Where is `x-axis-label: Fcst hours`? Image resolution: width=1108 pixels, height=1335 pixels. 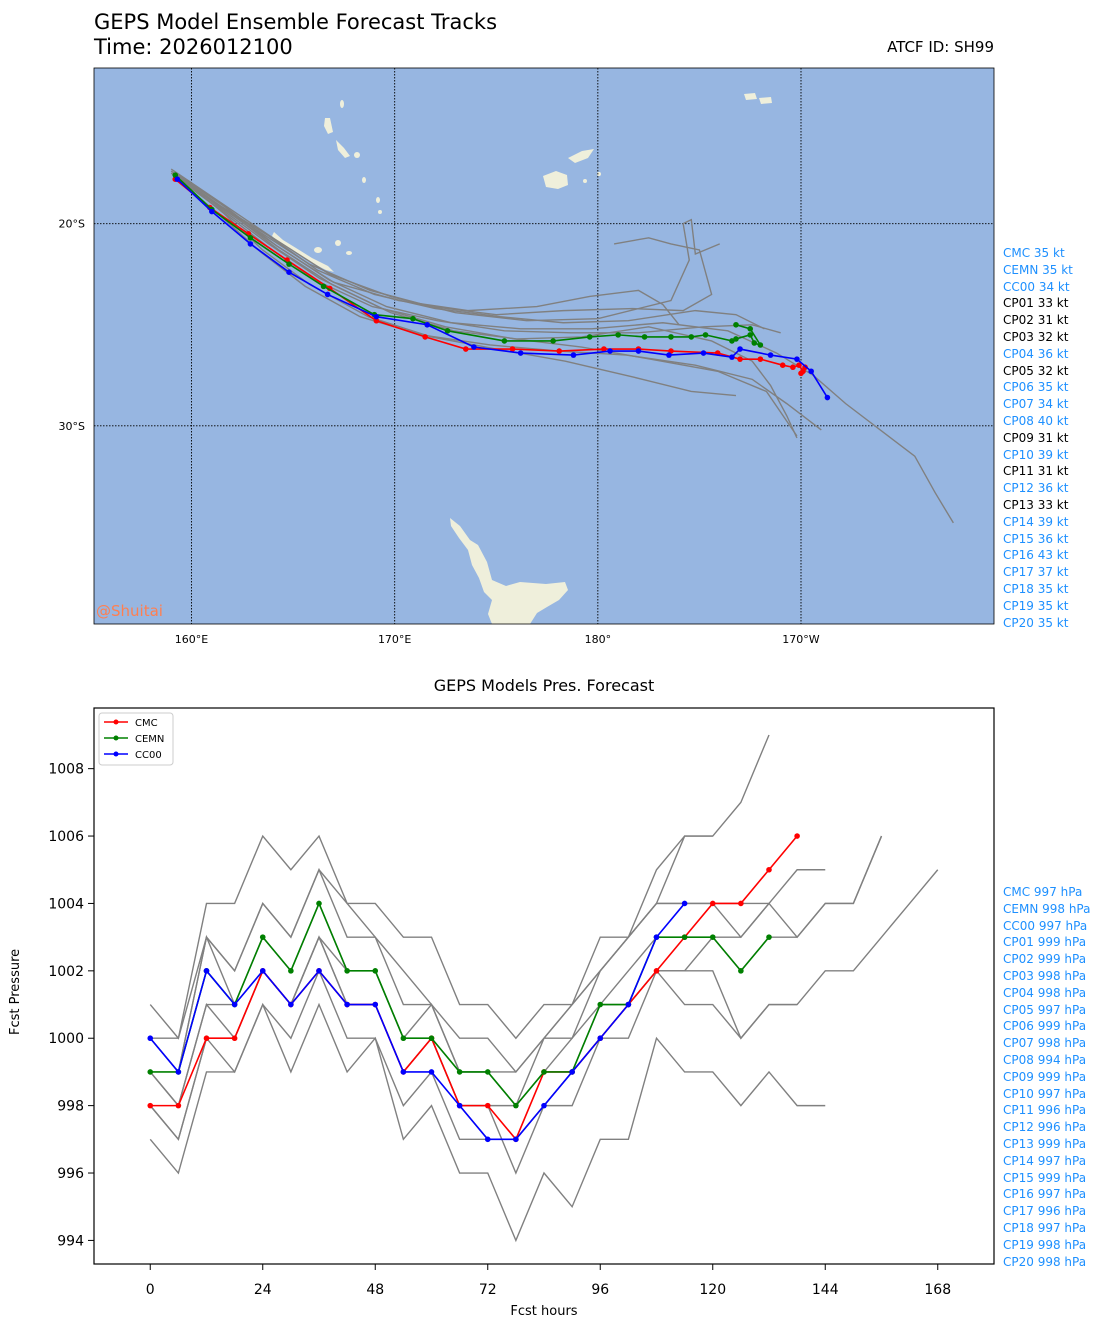 x-axis-label: Fcst hours is located at coordinates (544, 1311).